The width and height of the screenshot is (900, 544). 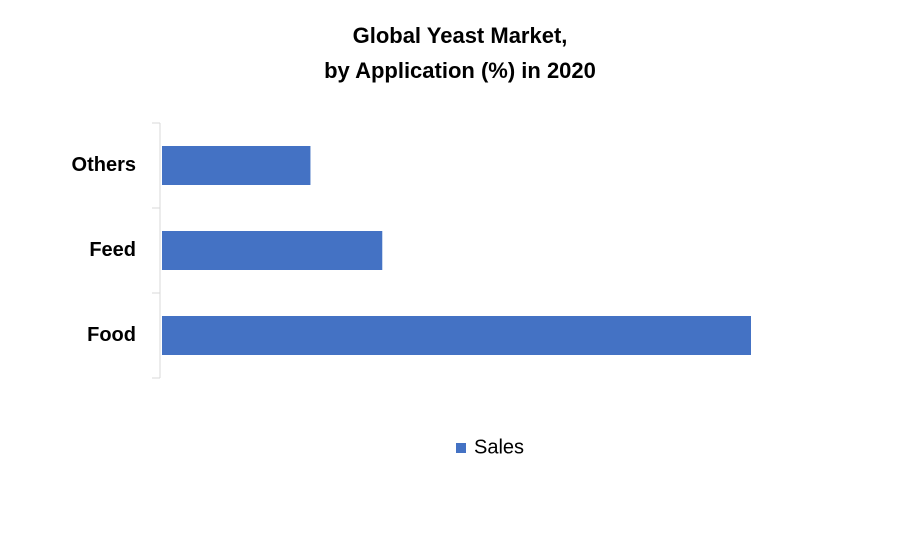 I want to click on y-tick-label: Others, so click(x=104, y=165).